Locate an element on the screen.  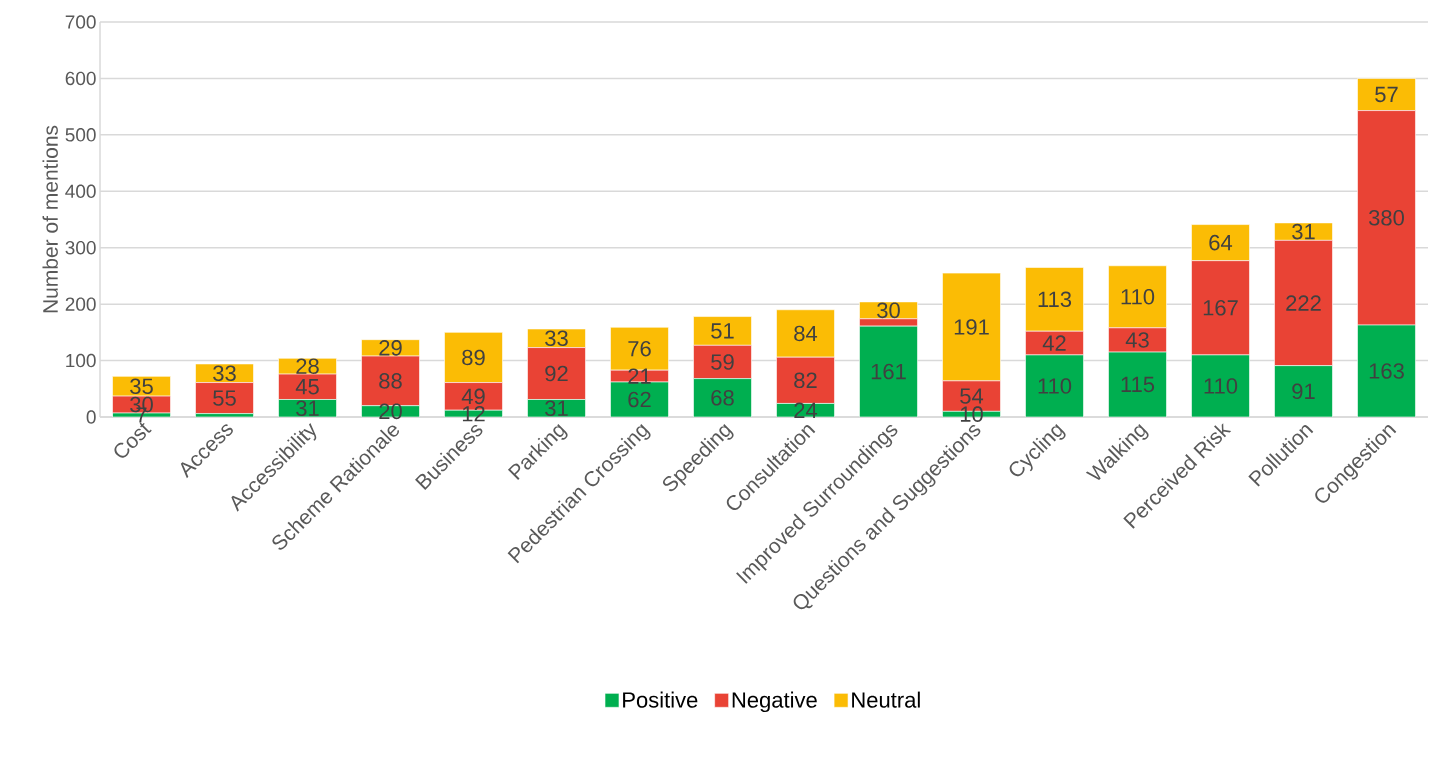
data-label: 29 is located at coordinates (390, 348).